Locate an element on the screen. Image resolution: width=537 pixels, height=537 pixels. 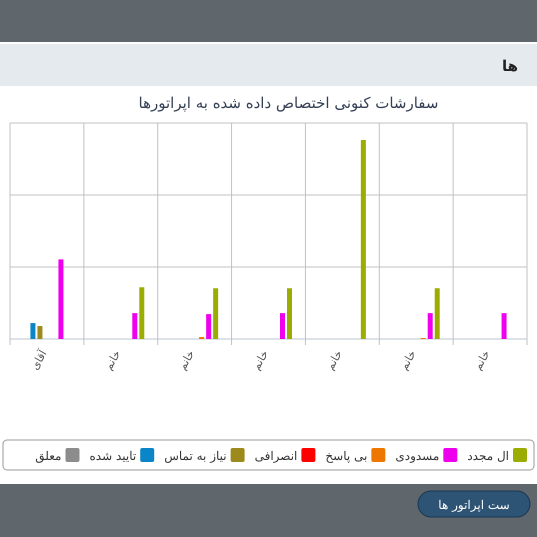
legend-label: نیاز به تماس is located at coordinates (195, 456).